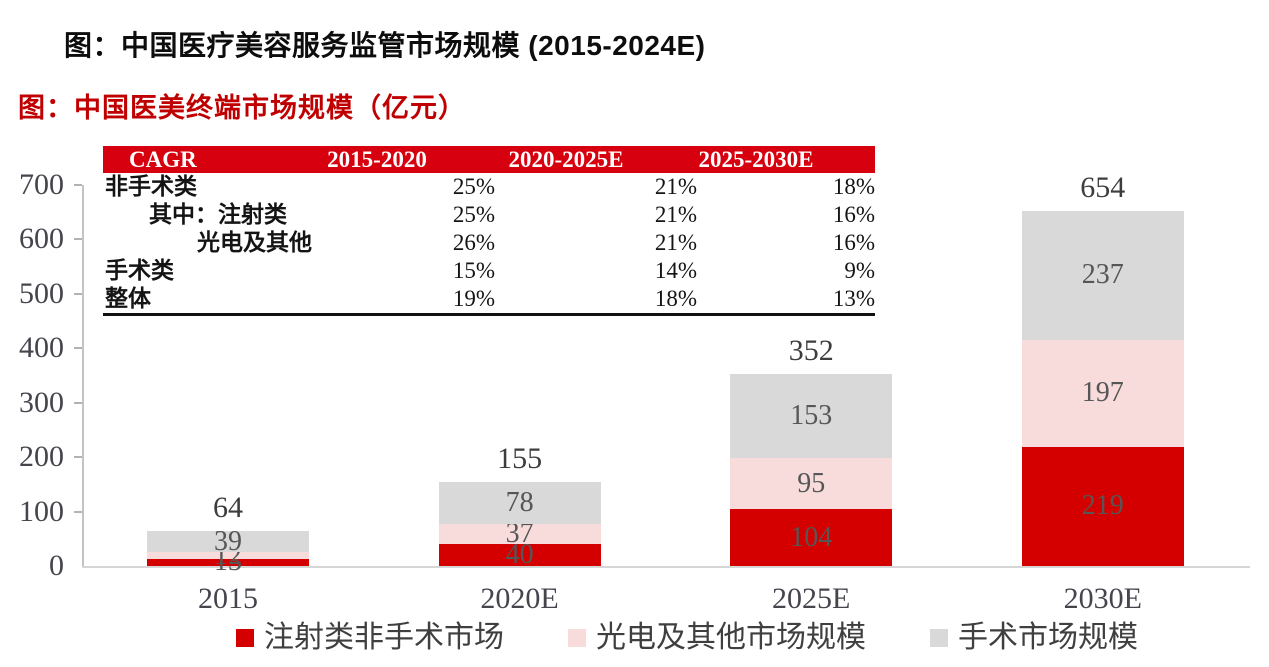 The height and width of the screenshot is (667, 1269). I want to click on bar-segment-label: 219, so click(1102, 506).